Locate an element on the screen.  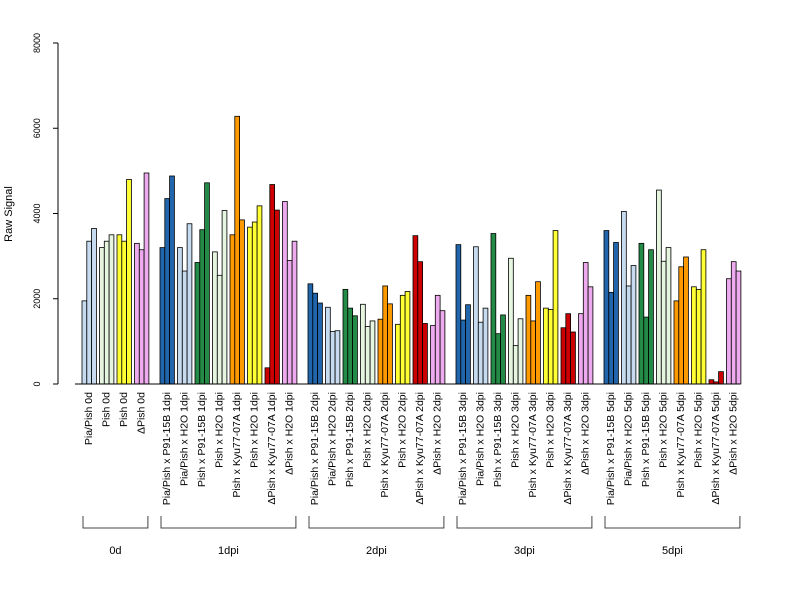
y-tick-label: 0 is located at coordinates (37, 383).